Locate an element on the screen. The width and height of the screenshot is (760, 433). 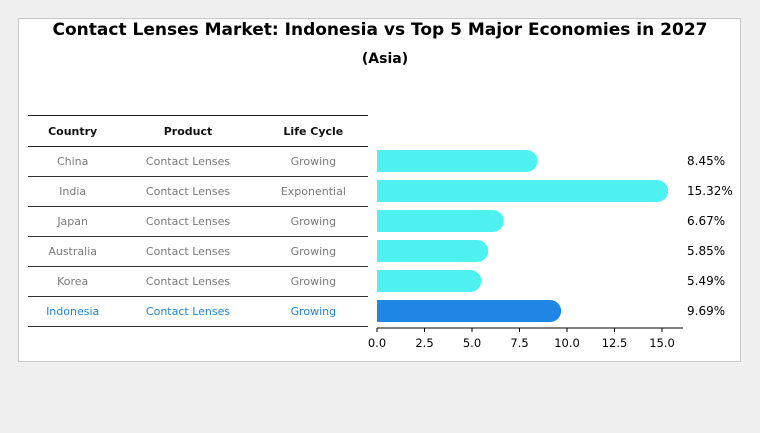
table-row: Japan Contact Lenses Growing is located at coordinates (198, 221).